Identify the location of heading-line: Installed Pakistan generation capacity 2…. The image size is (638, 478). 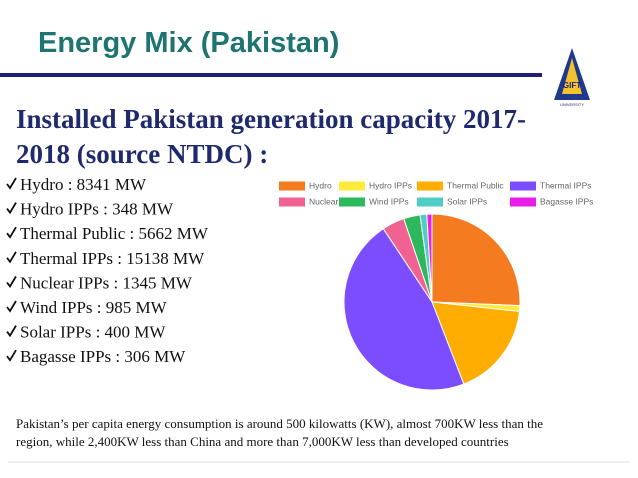
(271, 119).